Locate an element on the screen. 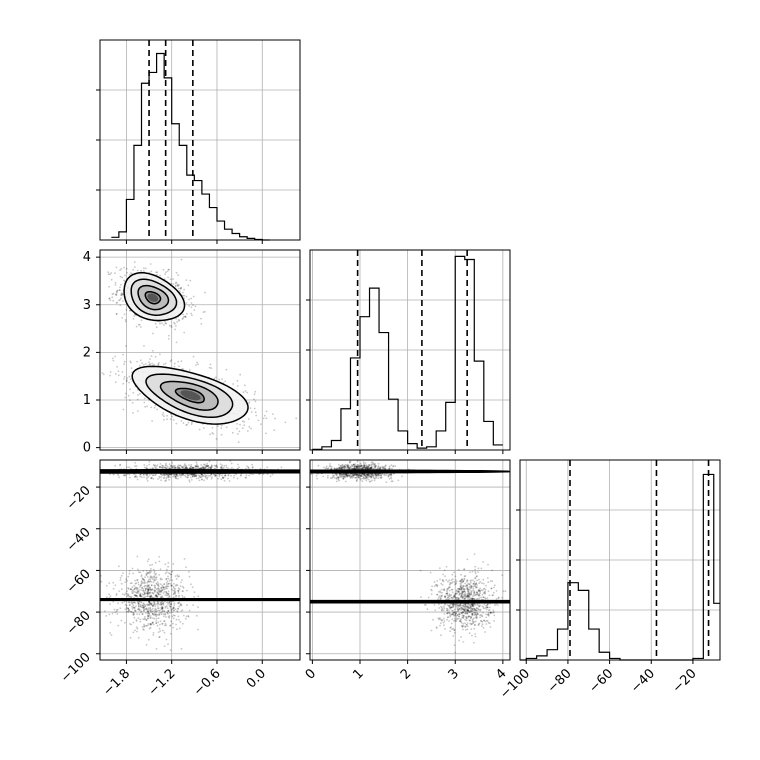 Image resolution: width=760 pixels, height=760 pixels. contour-line is located at coordinates (153, 297).